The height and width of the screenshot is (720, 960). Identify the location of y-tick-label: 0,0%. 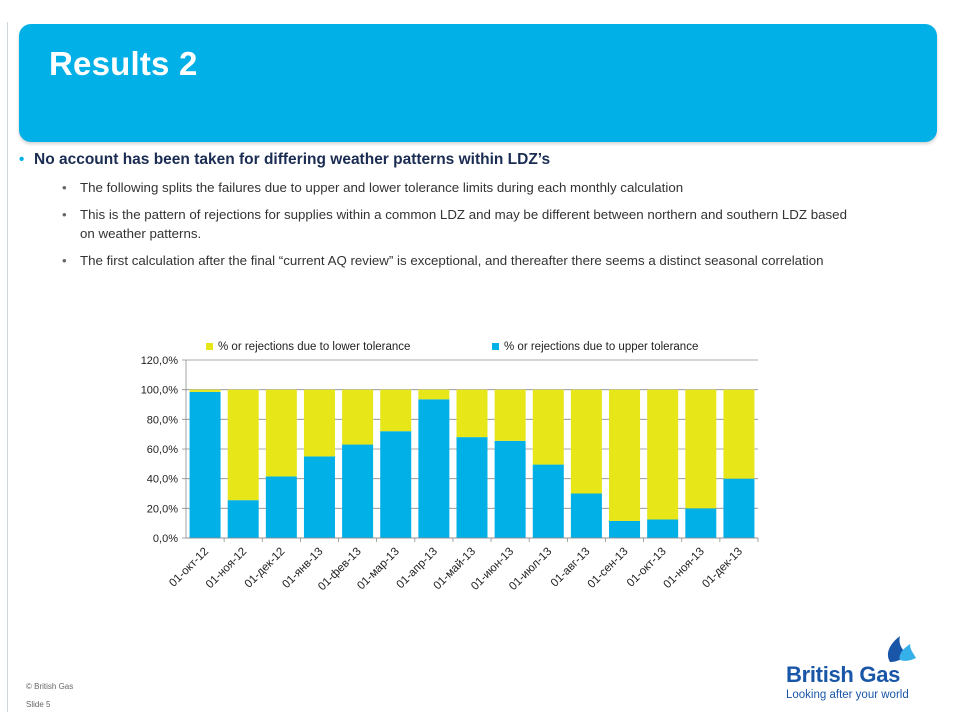
(165, 539).